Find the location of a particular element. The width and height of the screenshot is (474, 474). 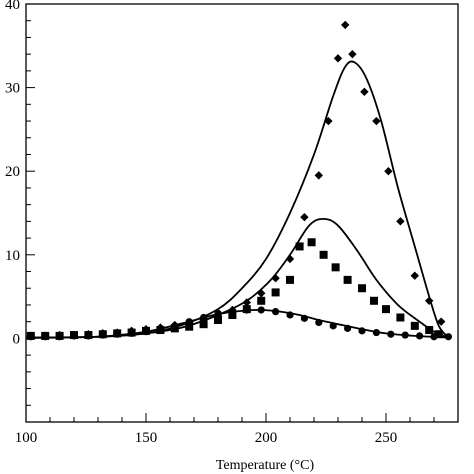

x-tick-label: 250 is located at coordinates (386, 438).